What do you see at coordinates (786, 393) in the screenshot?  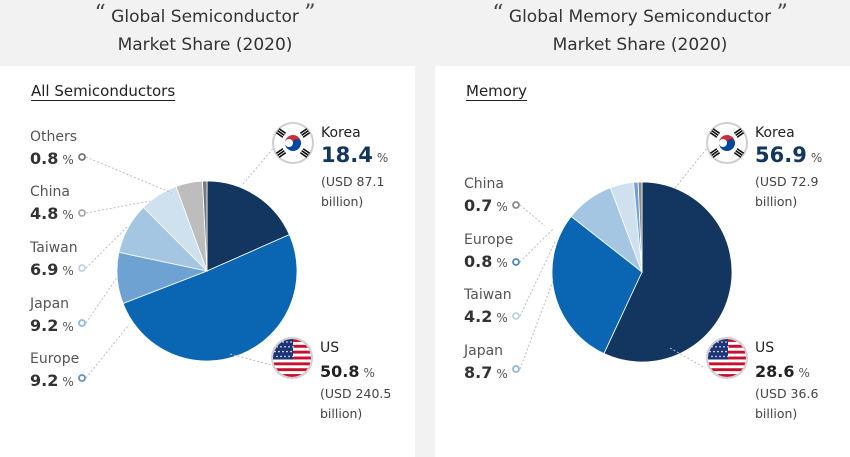 I see `us-usd-line1: (USD 36.6` at bounding box center [786, 393].